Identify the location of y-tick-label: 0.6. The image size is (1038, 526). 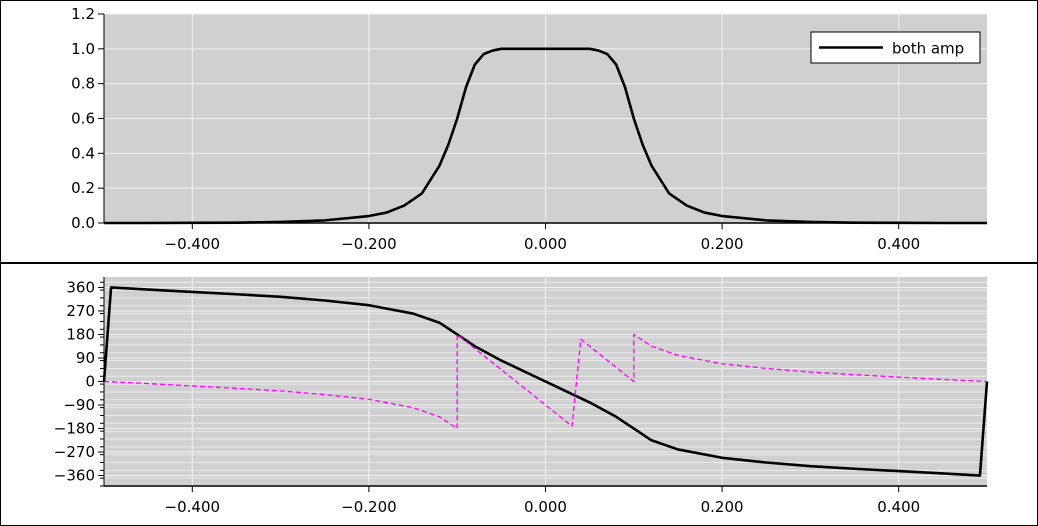
(83, 119).